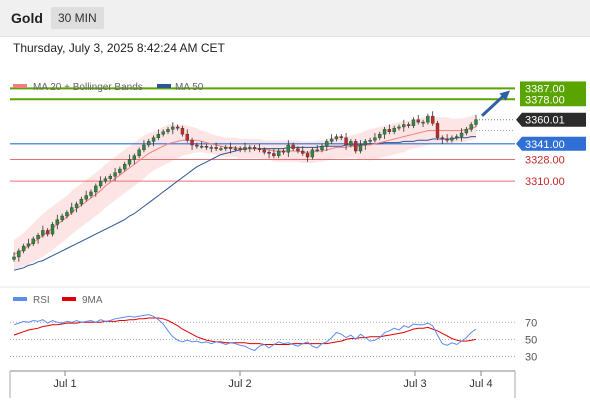 The image size is (590, 400). Describe the element at coordinates (504, 95) in the screenshot. I see `trend-arrow-head` at that location.